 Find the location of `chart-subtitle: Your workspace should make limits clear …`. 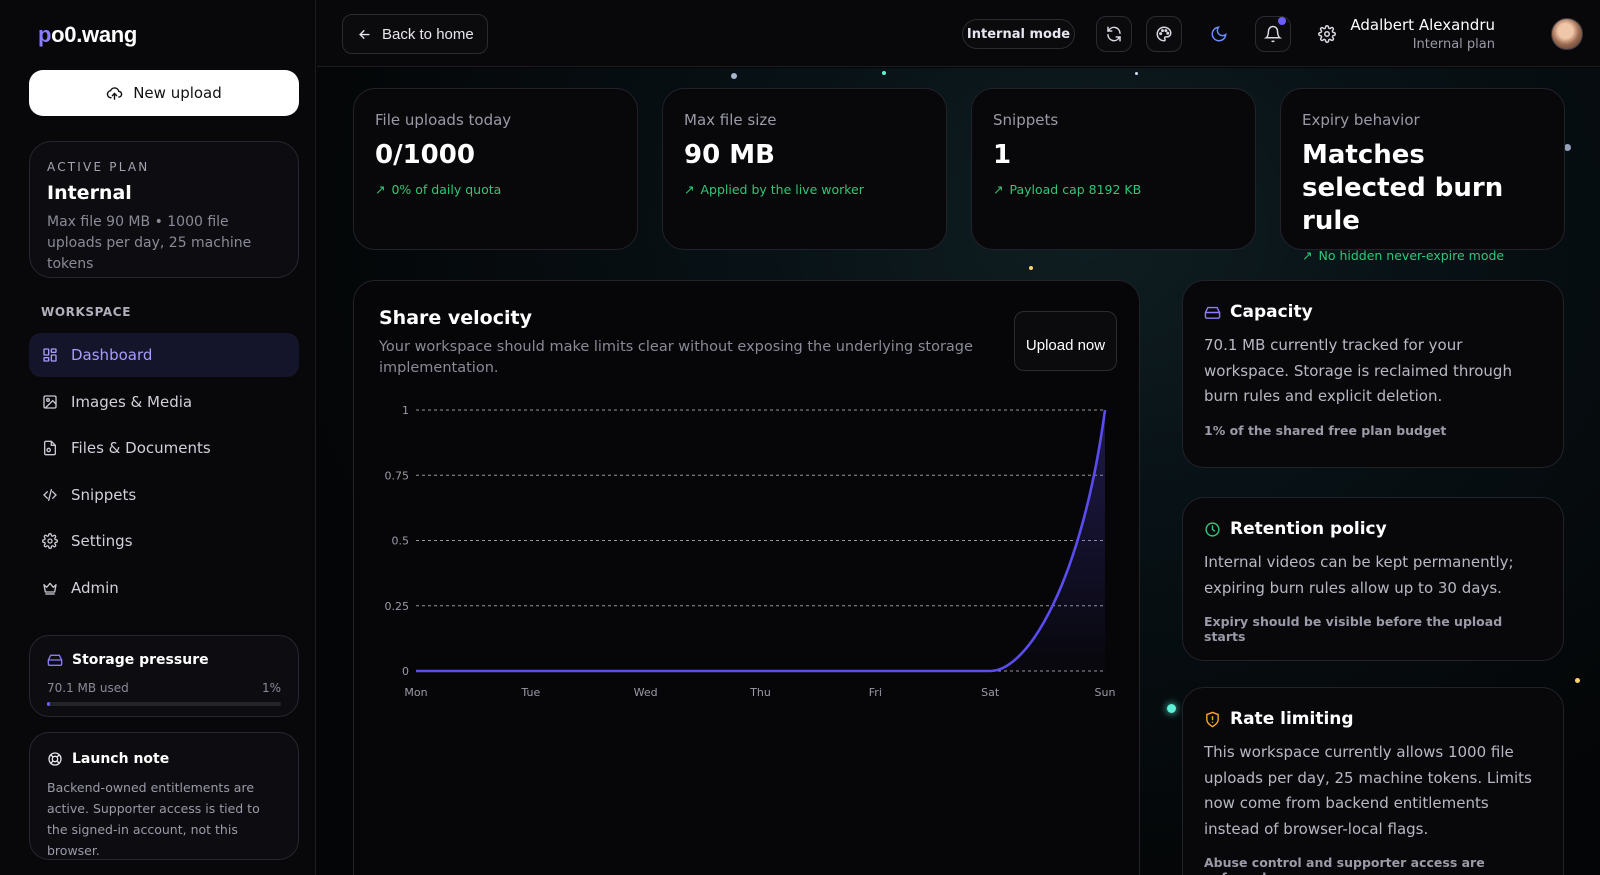

chart-subtitle: Your workspace should make limits clear … is located at coordinates (676, 357).